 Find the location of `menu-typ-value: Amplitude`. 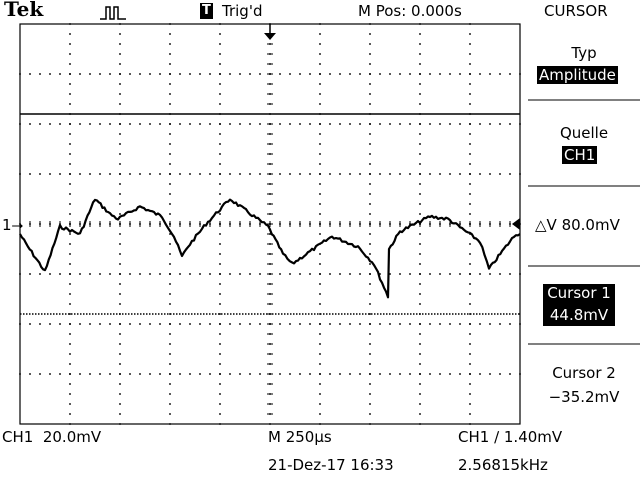

menu-typ-value: Amplitude is located at coordinates (577, 75).